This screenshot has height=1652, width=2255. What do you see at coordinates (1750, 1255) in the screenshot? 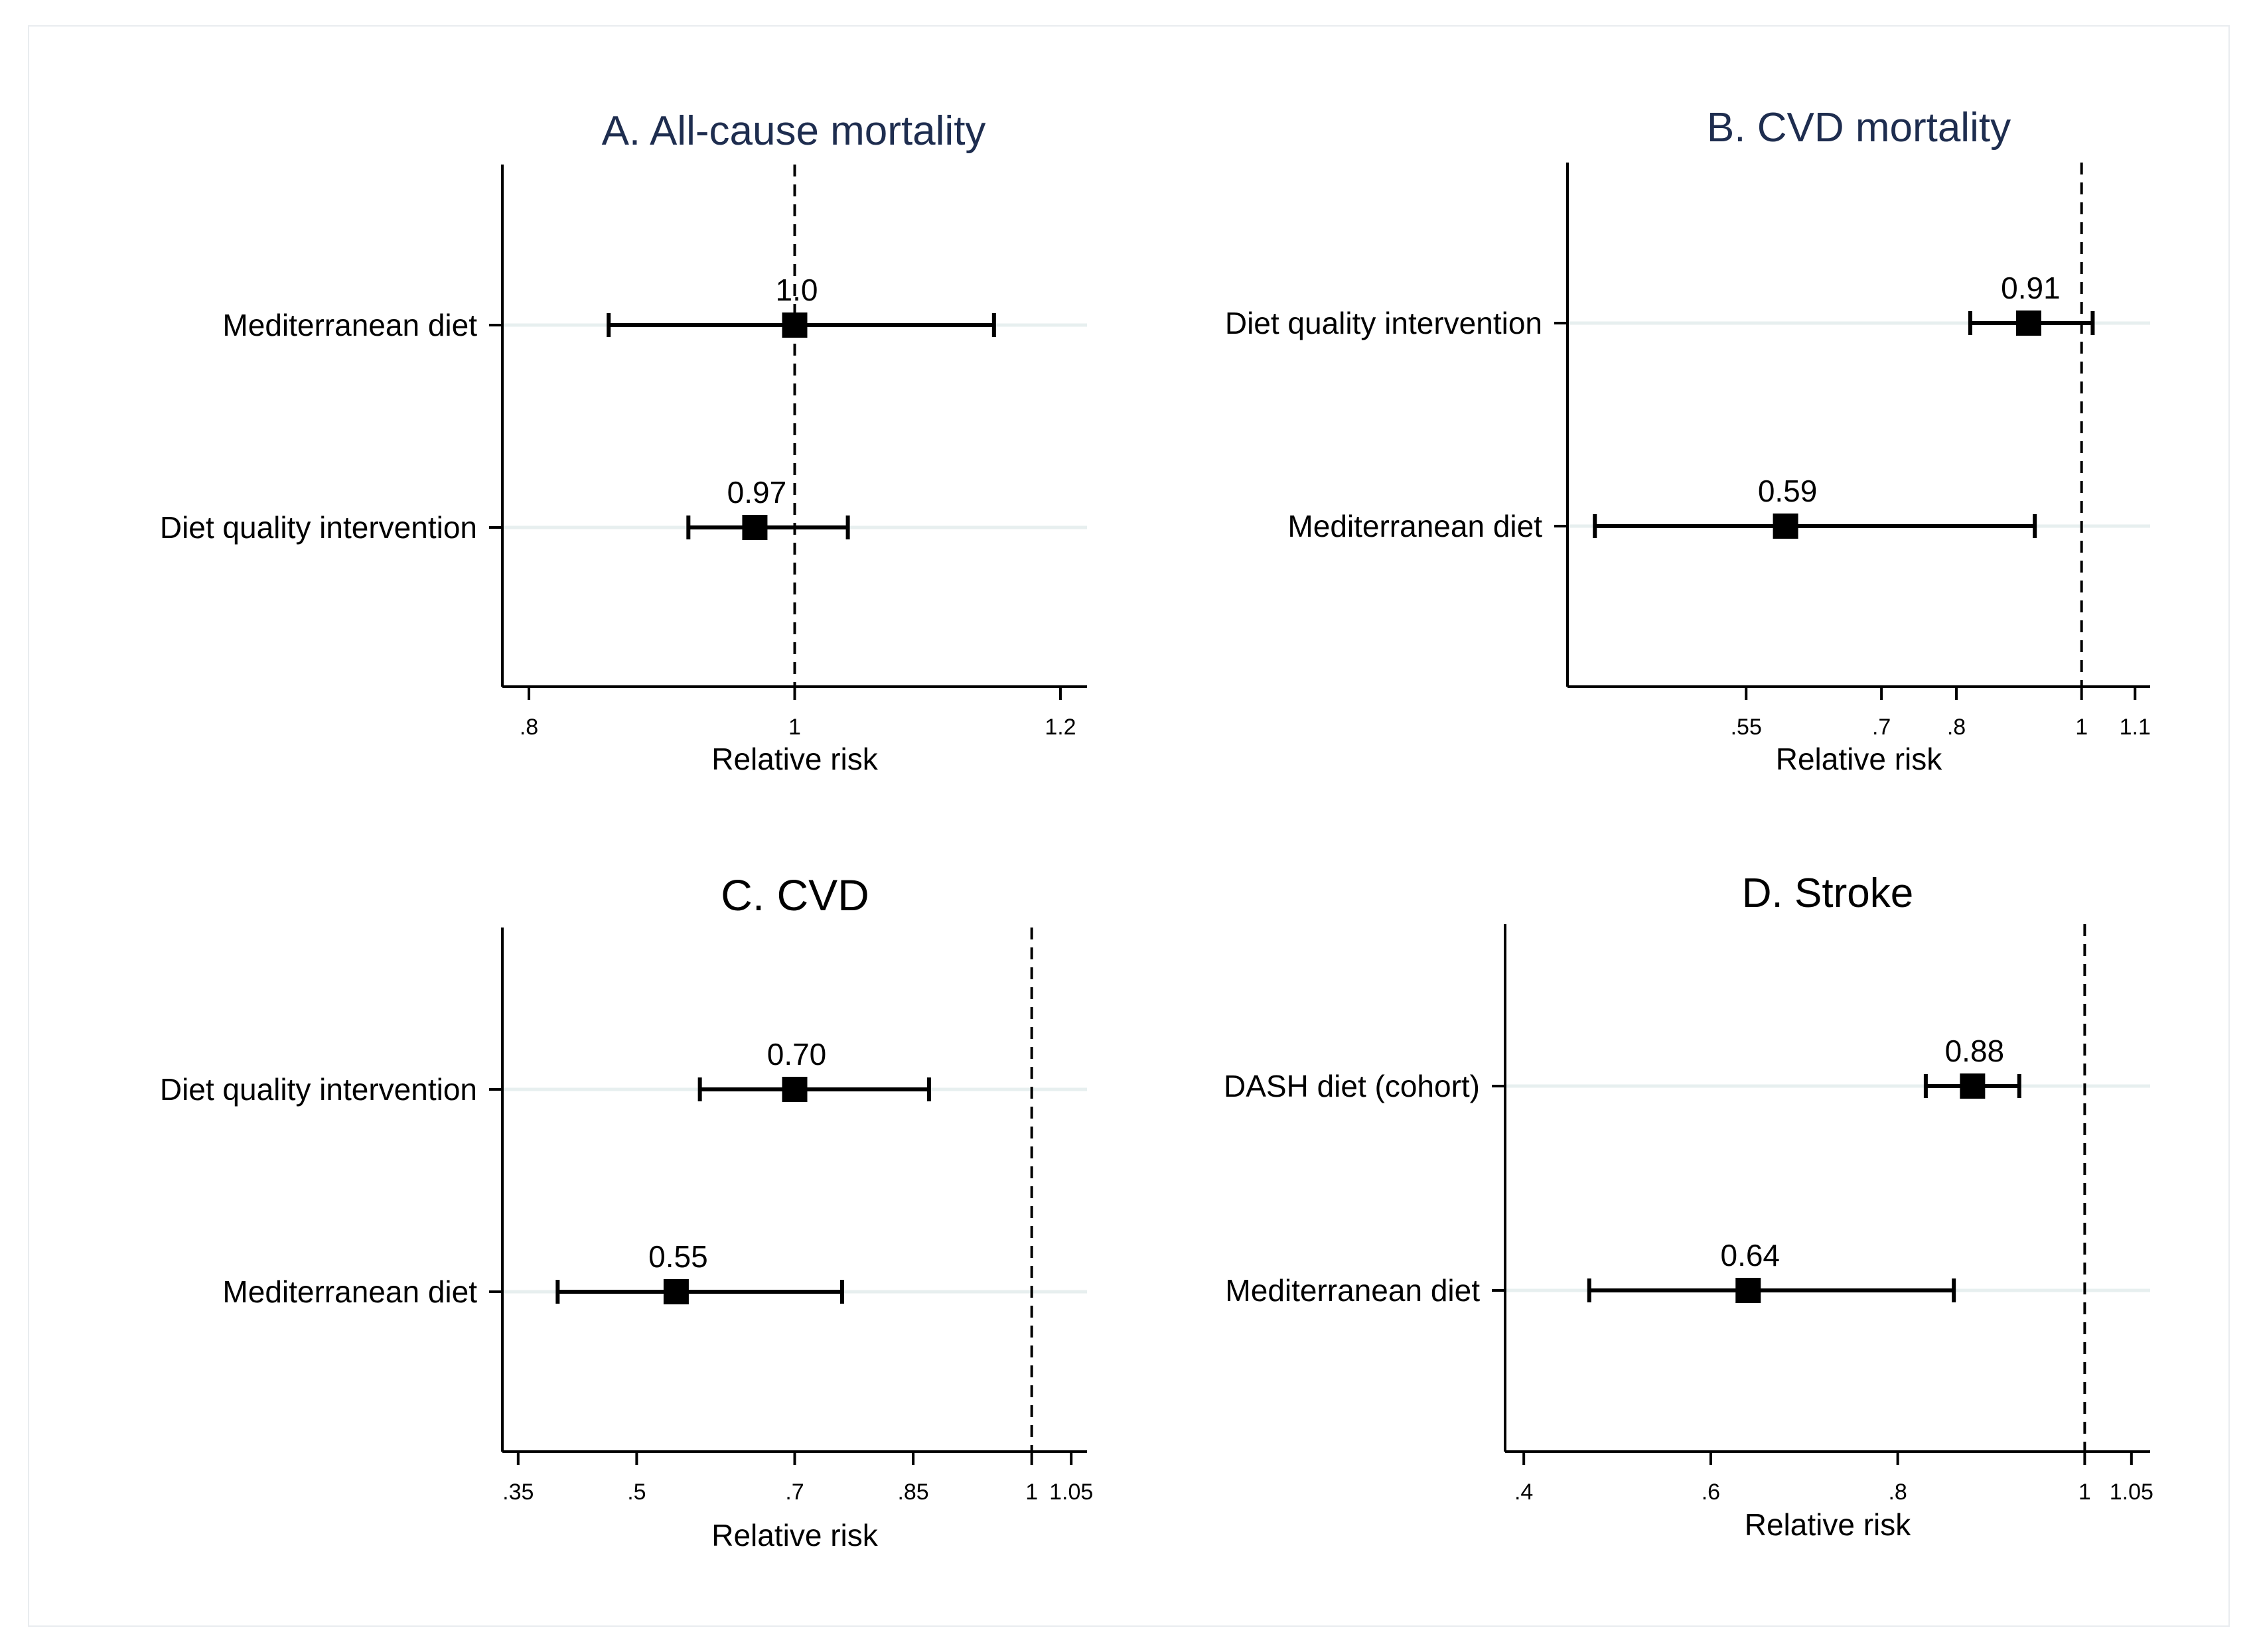
I see `point-value-label: 0.64` at bounding box center [1750, 1255].